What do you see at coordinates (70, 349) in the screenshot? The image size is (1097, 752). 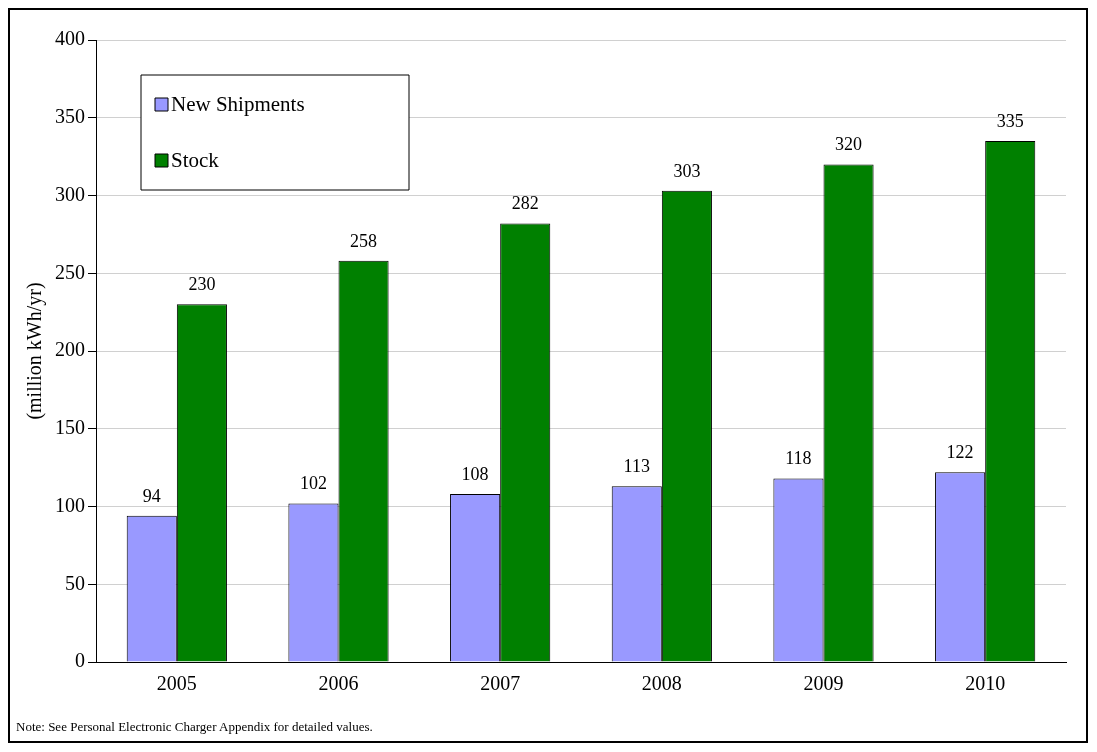 I see `y-tick-label: 200` at bounding box center [70, 349].